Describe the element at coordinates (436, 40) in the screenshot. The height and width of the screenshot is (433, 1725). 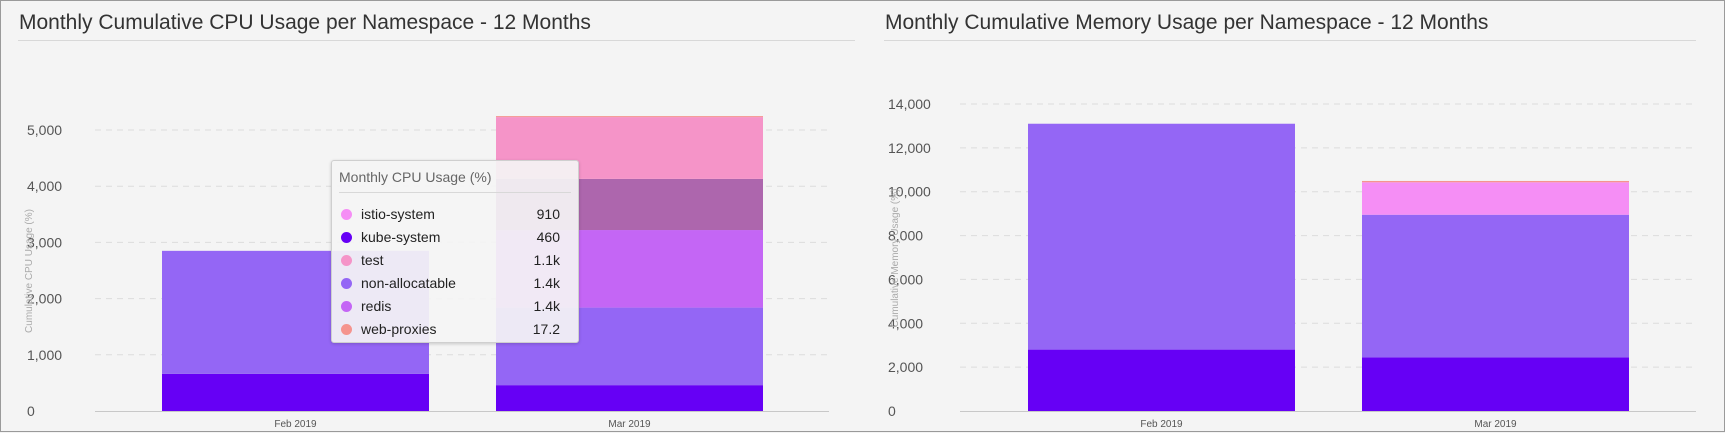
I see `cpu-title-divider` at that location.